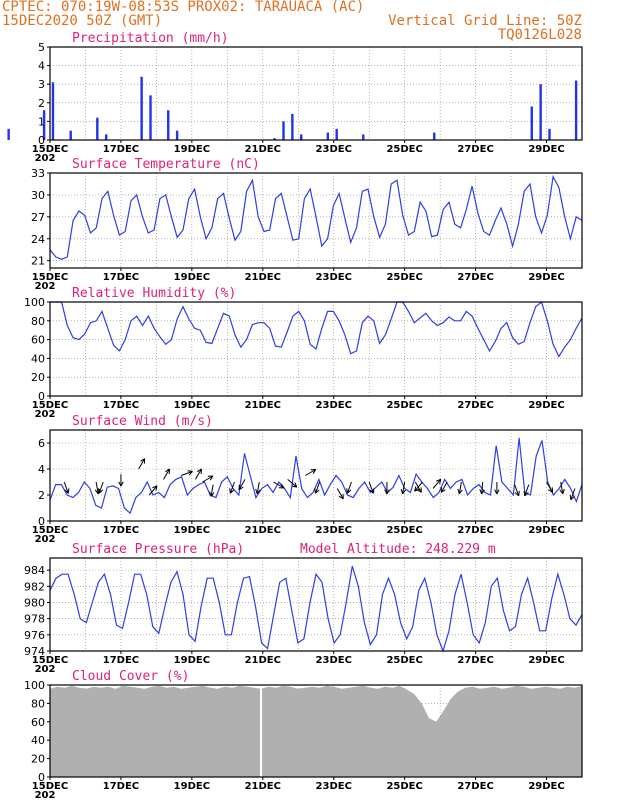 The height and width of the screenshot is (800, 618). What do you see at coordinates (38, 703) in the screenshot?
I see `y-tick-label: 80` at bounding box center [38, 703].